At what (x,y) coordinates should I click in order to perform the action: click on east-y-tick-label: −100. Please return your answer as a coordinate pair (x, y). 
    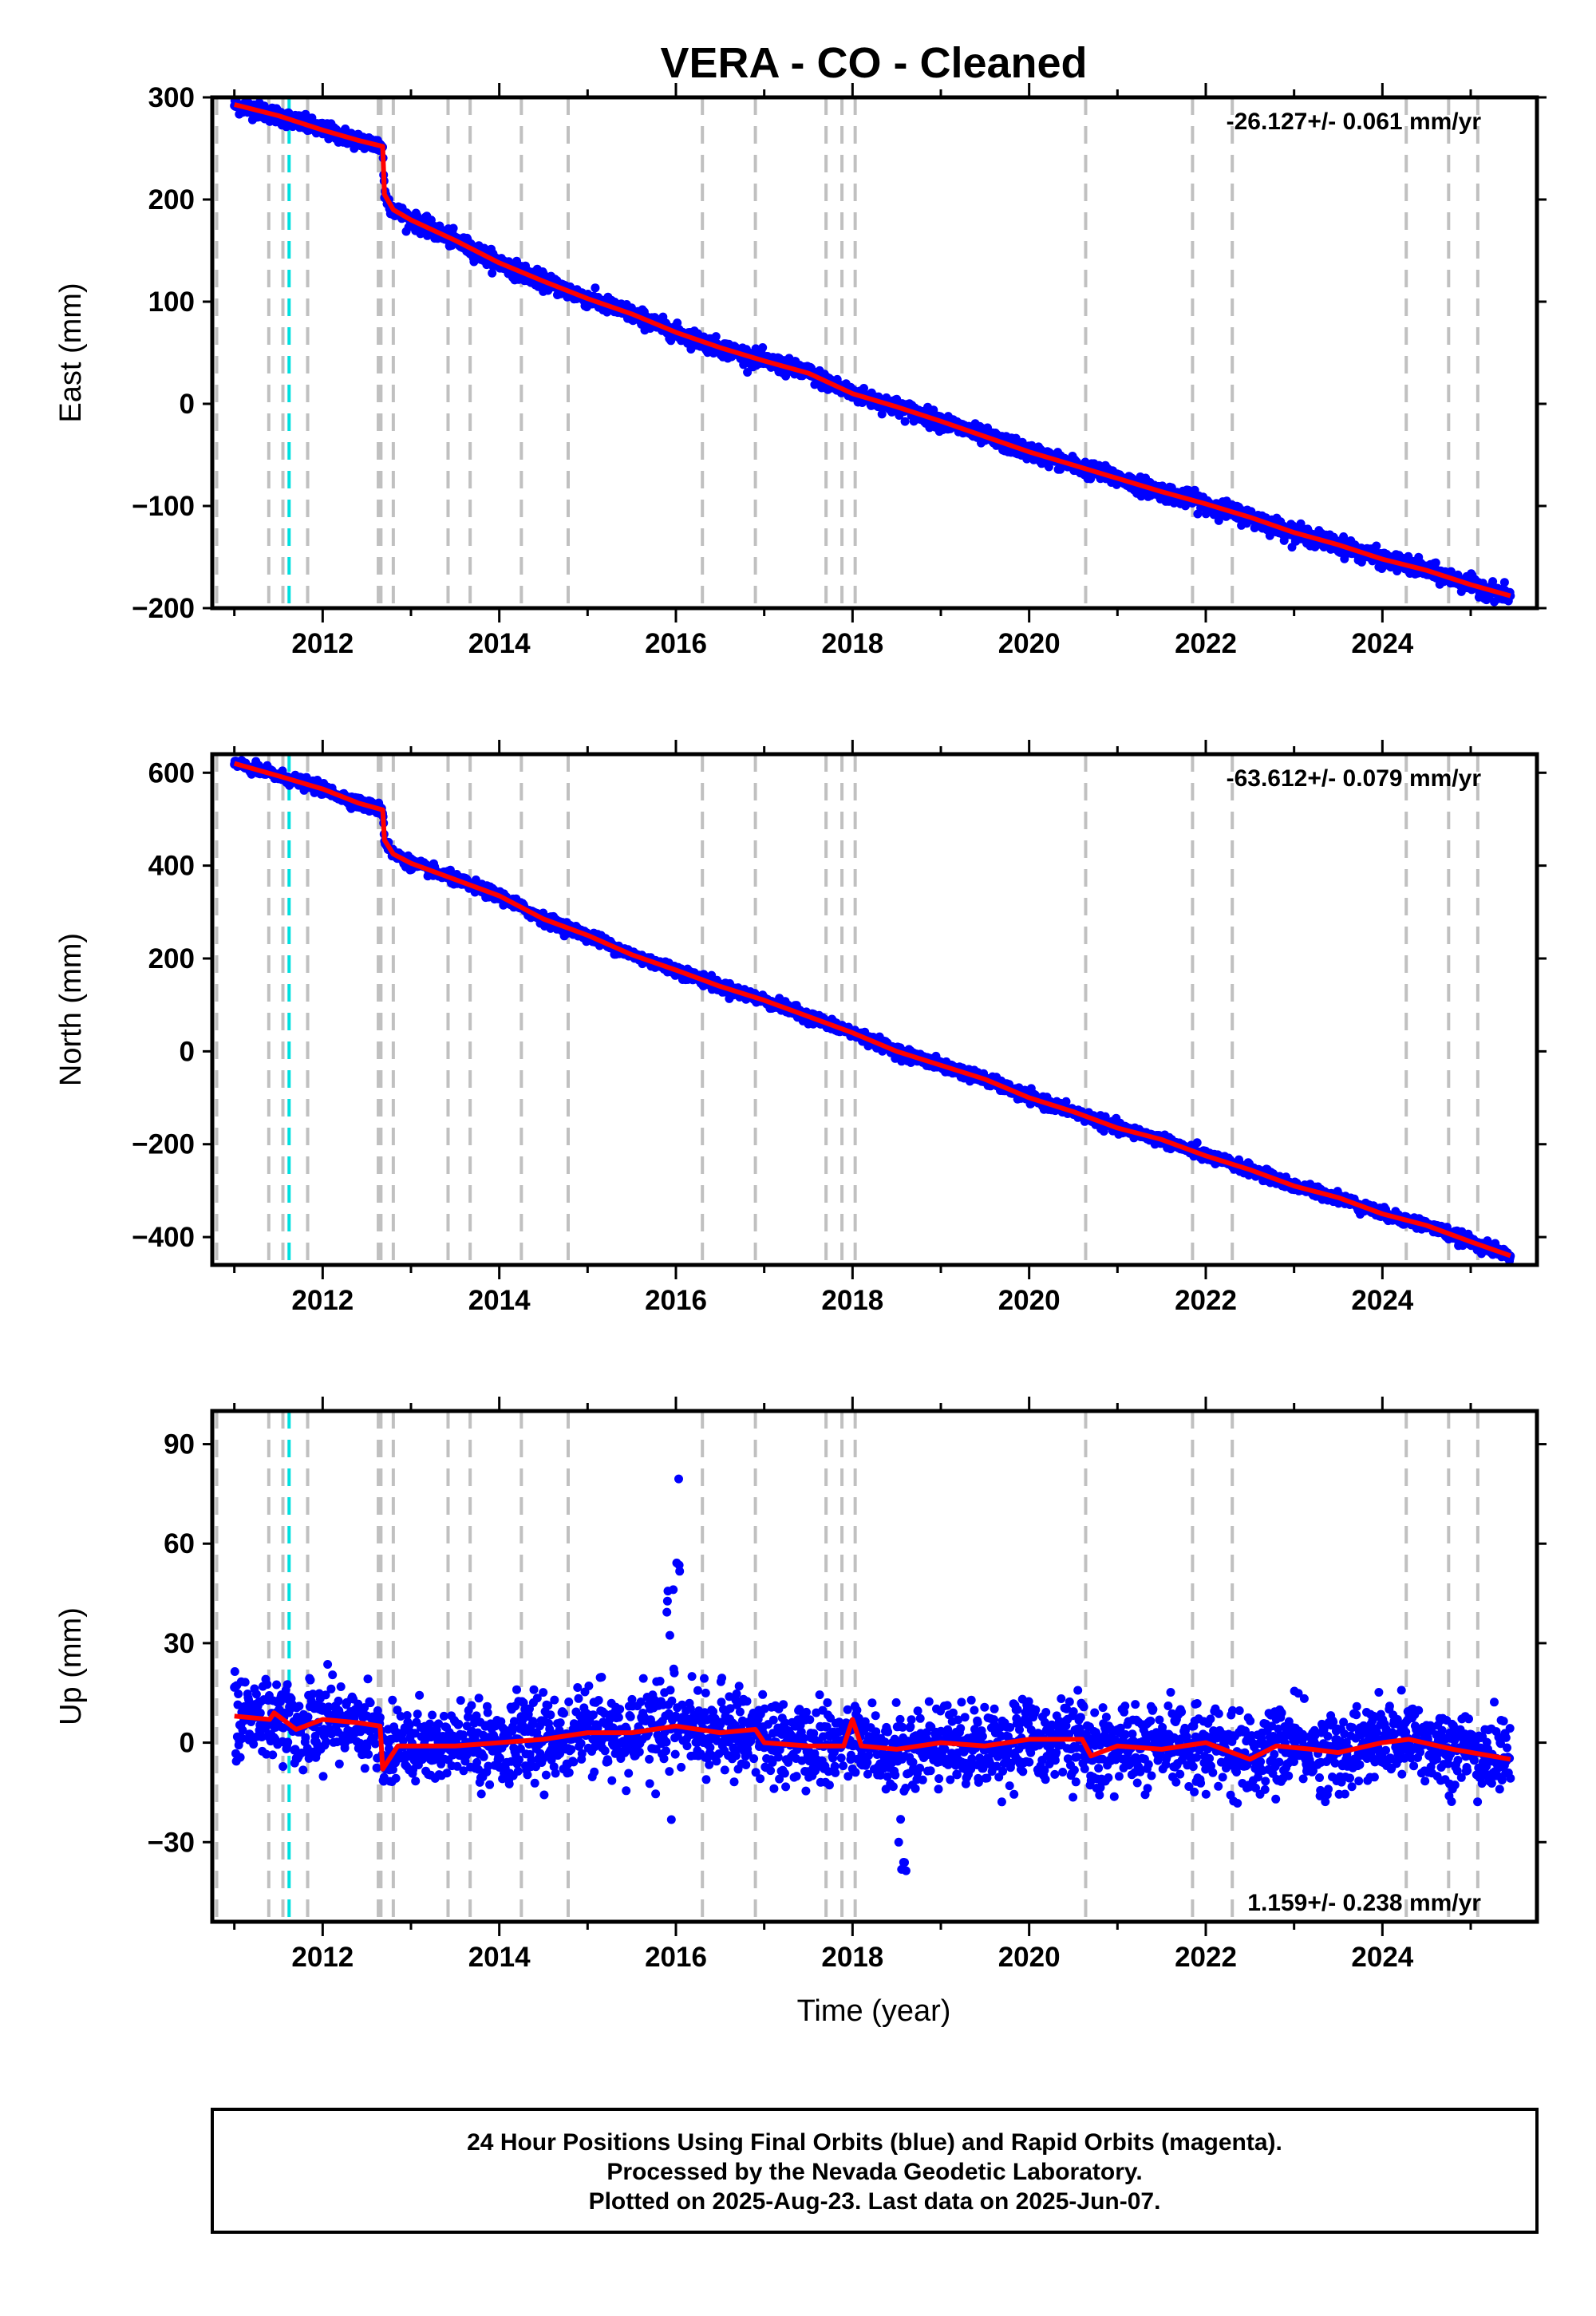
    Looking at the image, I should click on (163, 506).